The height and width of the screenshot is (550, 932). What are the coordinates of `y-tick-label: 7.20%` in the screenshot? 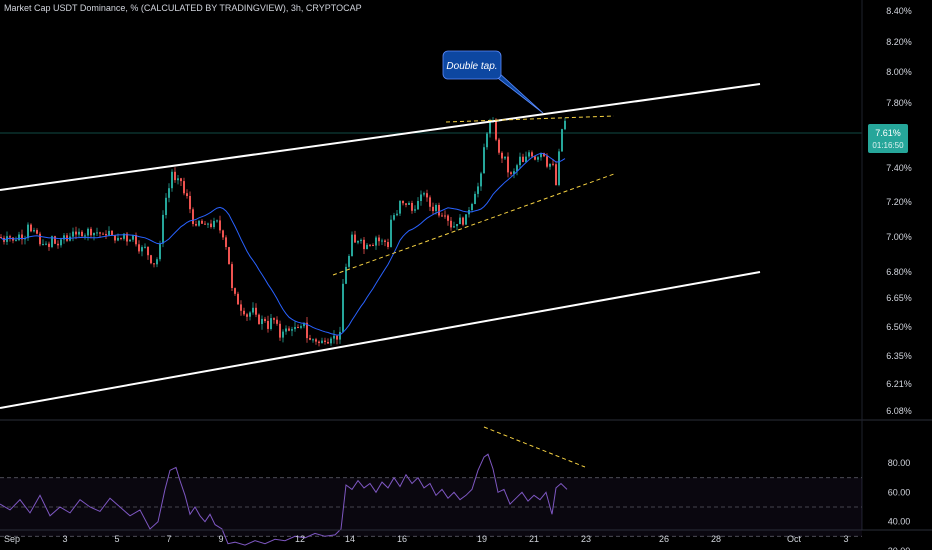 It's located at (899, 202).